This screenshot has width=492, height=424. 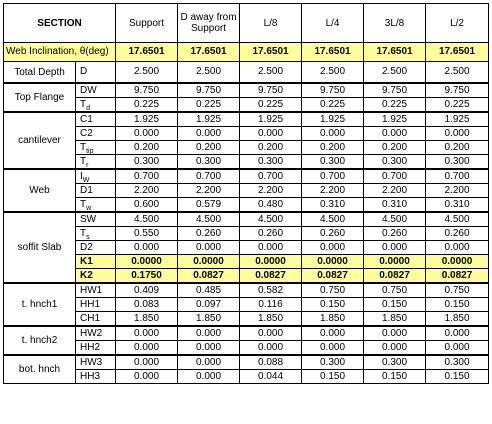 What do you see at coordinates (95, 190) in the screenshot?
I see `symbol-cell: D1` at bounding box center [95, 190].